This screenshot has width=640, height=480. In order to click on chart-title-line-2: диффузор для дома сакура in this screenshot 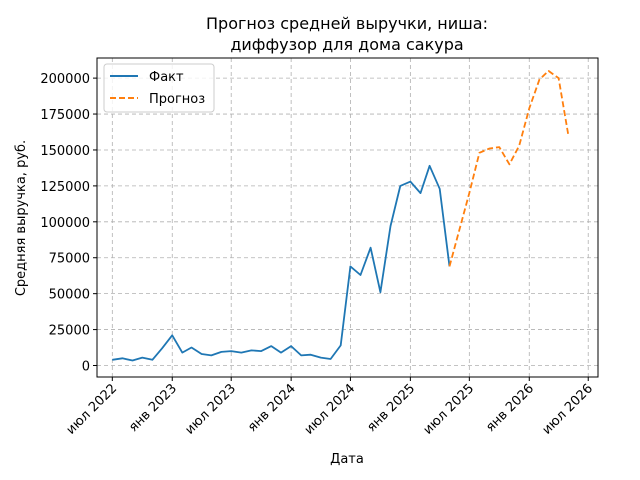, I will do `click(346, 44)`.